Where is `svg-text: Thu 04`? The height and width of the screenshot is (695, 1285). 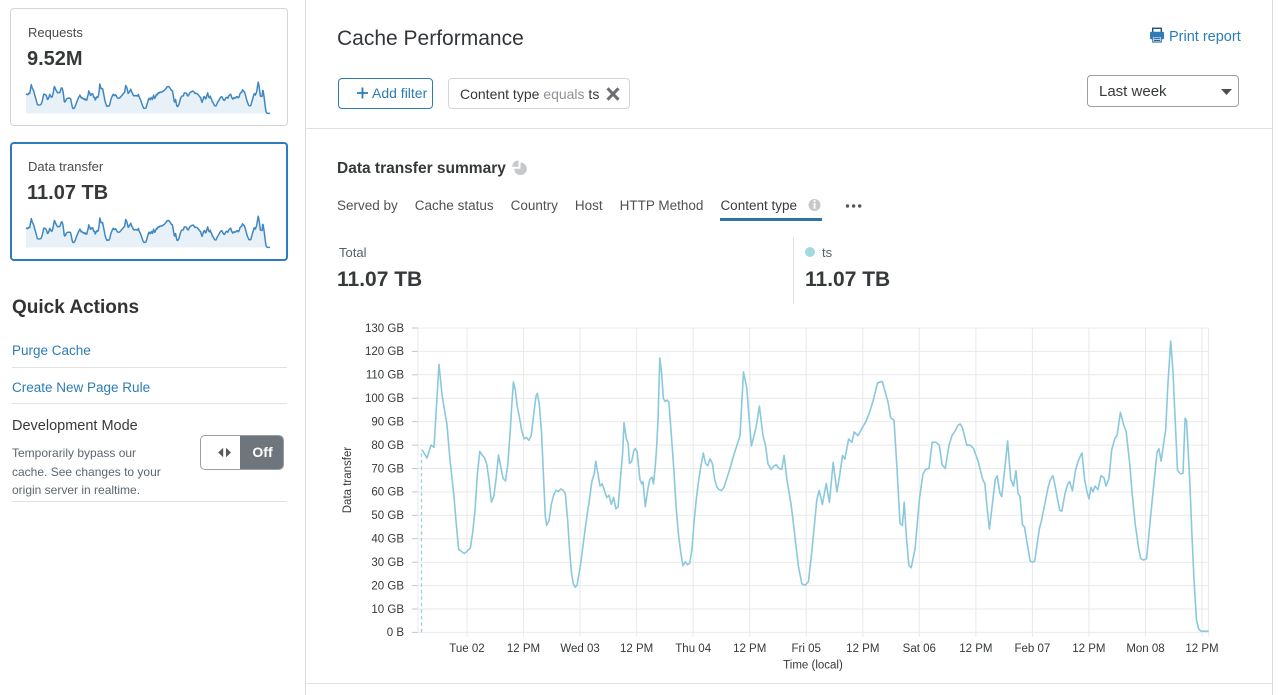 svg-text: Thu 04 is located at coordinates (693, 649).